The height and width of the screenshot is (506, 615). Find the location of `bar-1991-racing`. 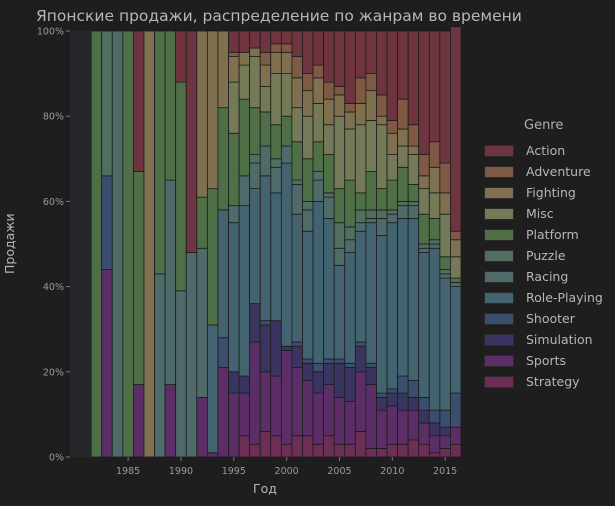

bar-1991-racing is located at coordinates (191, 355).